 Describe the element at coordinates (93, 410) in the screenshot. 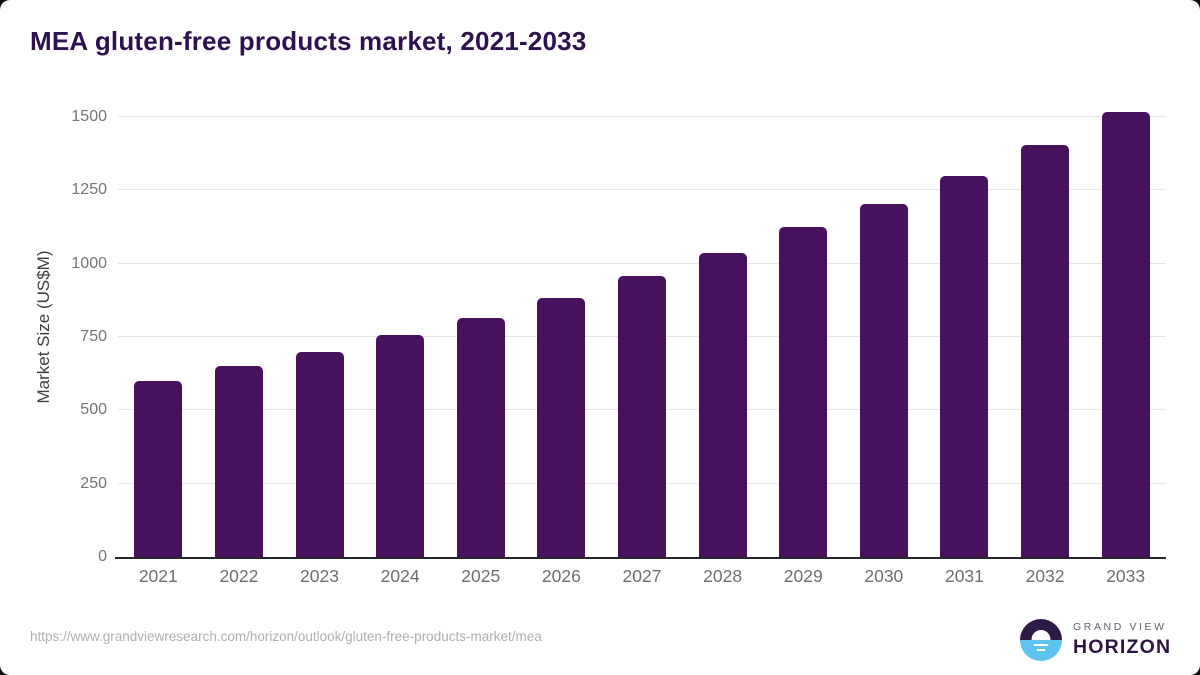

I see `y-tick-label-500: 500` at that location.